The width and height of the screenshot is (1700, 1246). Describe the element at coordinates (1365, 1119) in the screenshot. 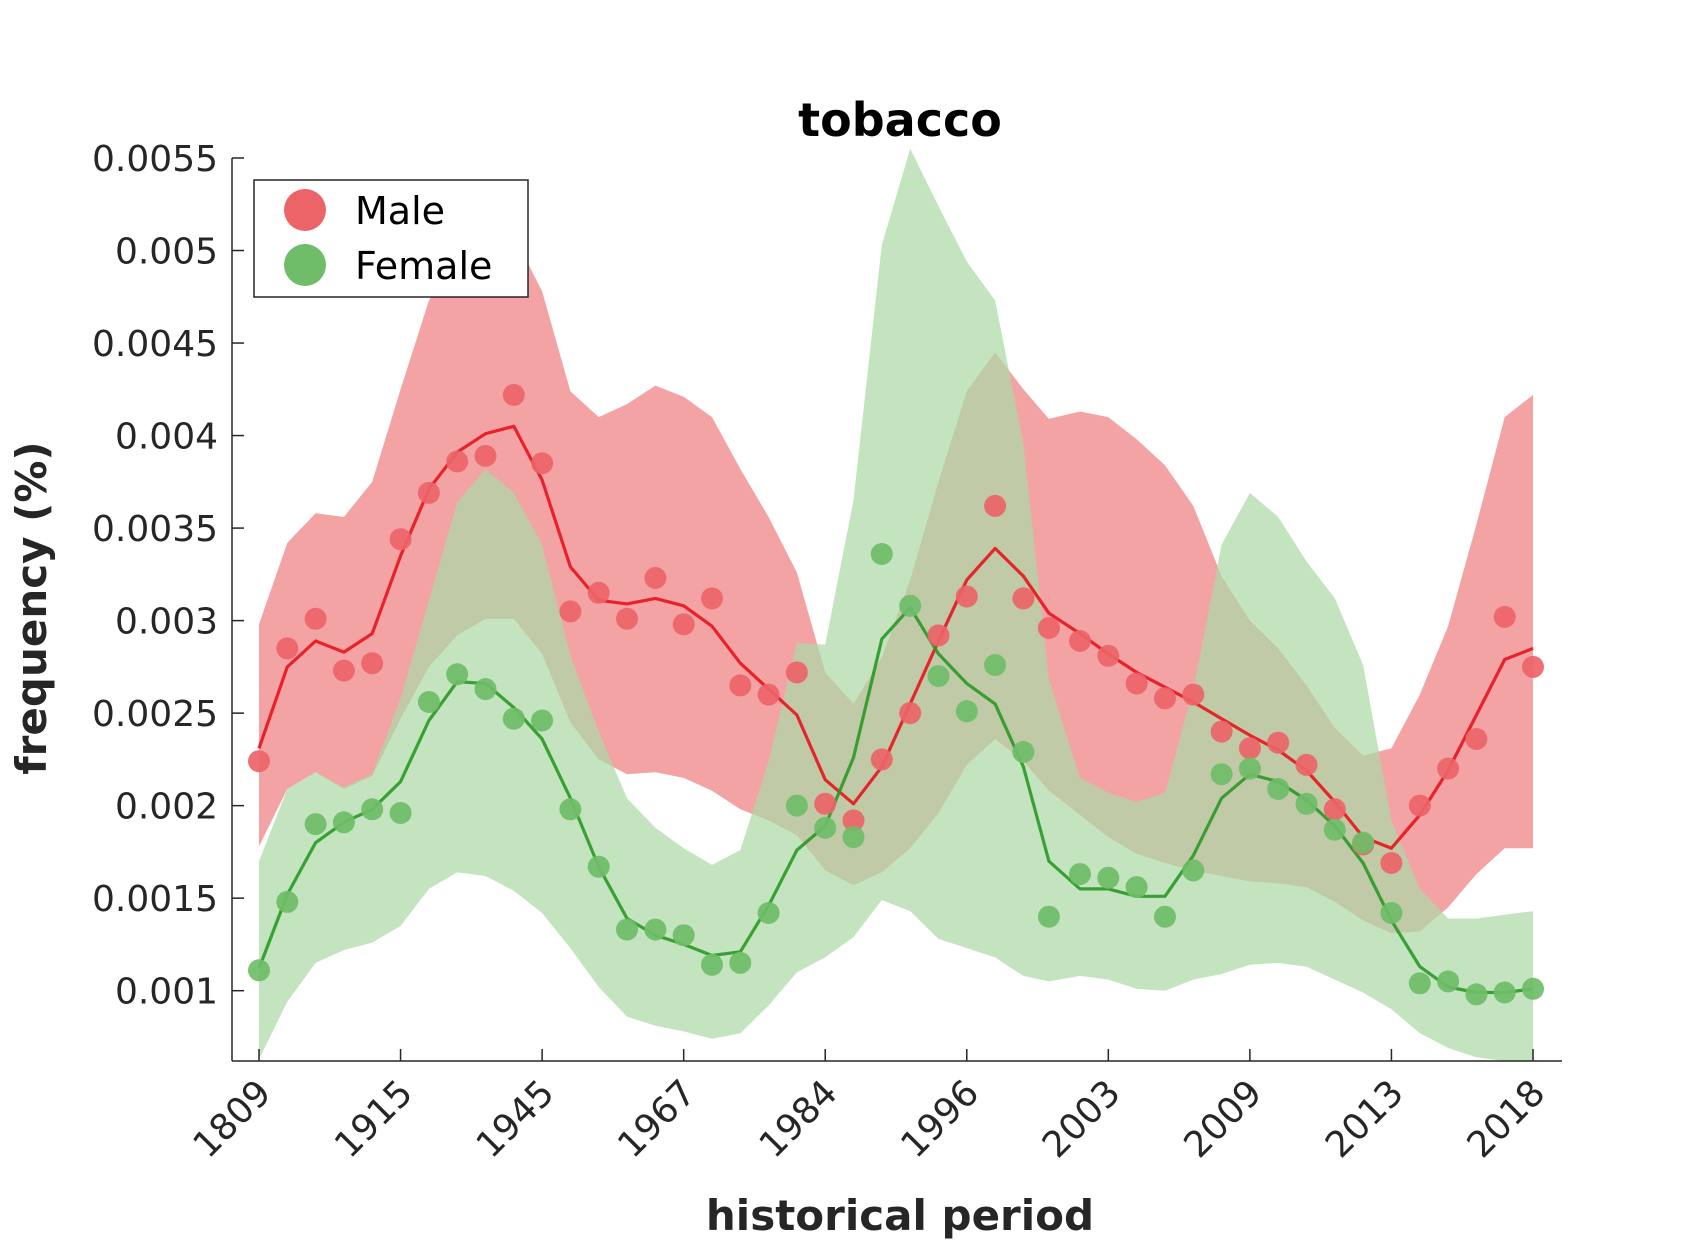

I see `x-tick-label: 2013` at that location.